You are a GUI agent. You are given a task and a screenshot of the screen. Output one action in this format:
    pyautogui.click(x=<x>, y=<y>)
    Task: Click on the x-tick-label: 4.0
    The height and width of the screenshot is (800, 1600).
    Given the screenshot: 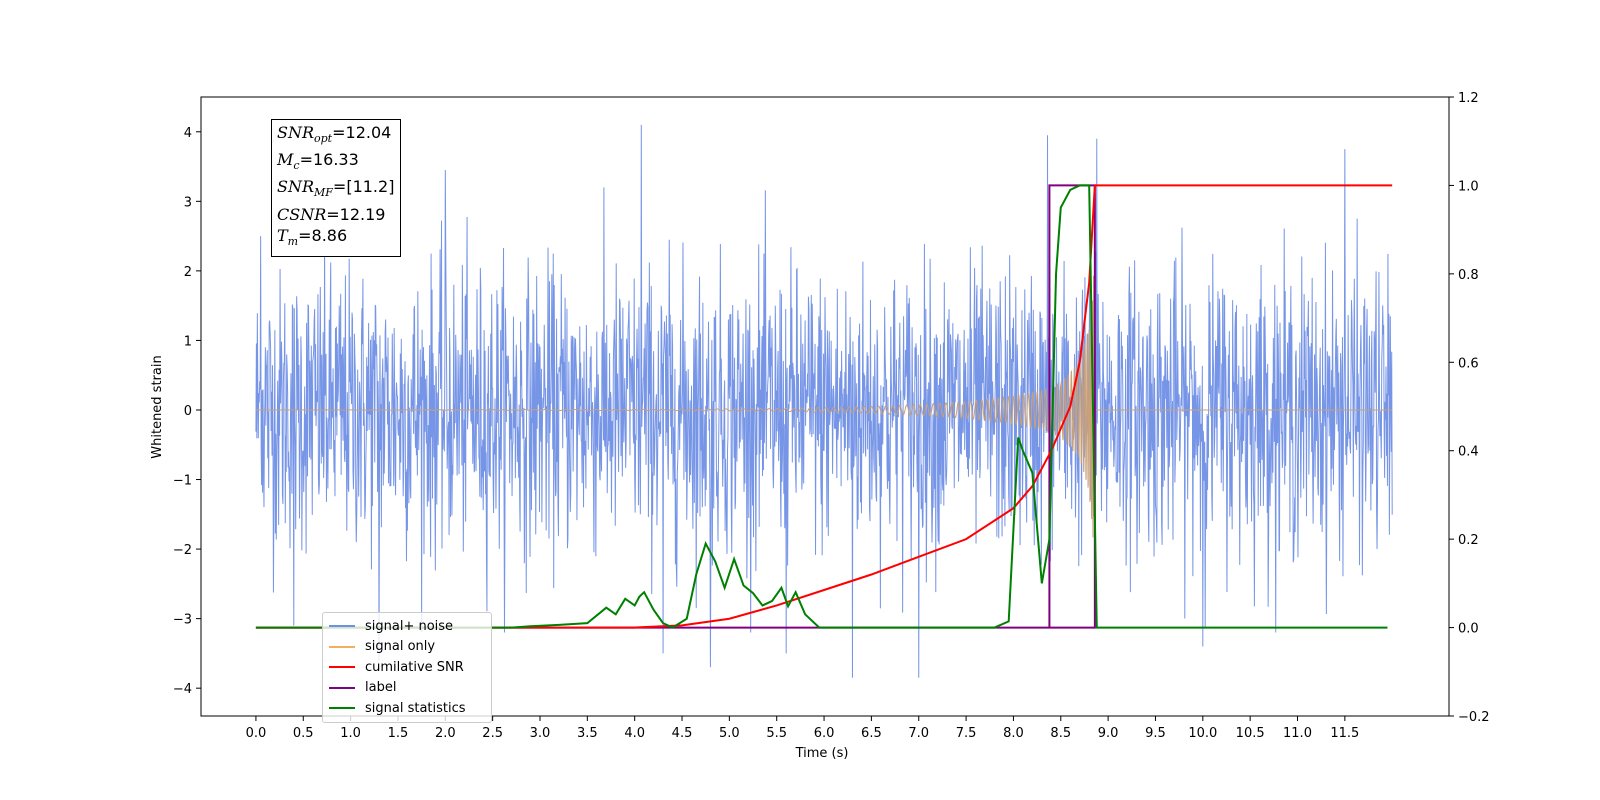 What is the action you would take?
    pyautogui.click(x=634, y=733)
    